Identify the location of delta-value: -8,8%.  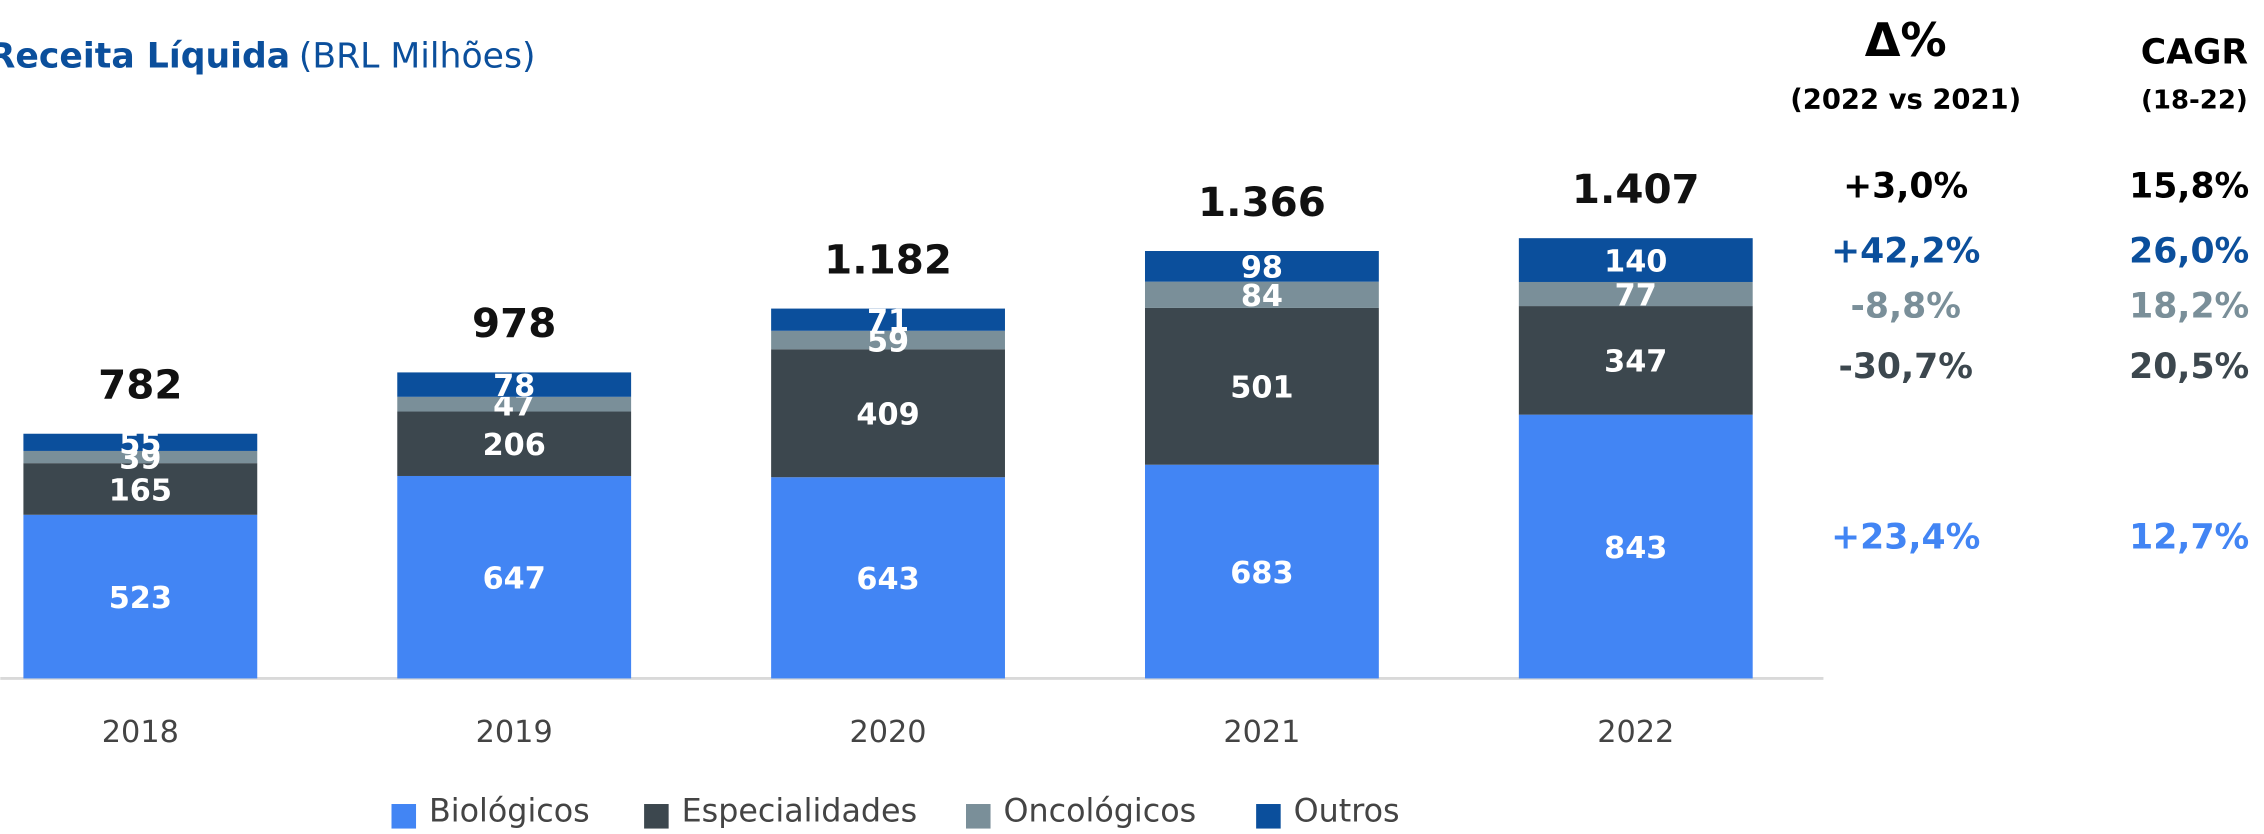
(1906, 306).